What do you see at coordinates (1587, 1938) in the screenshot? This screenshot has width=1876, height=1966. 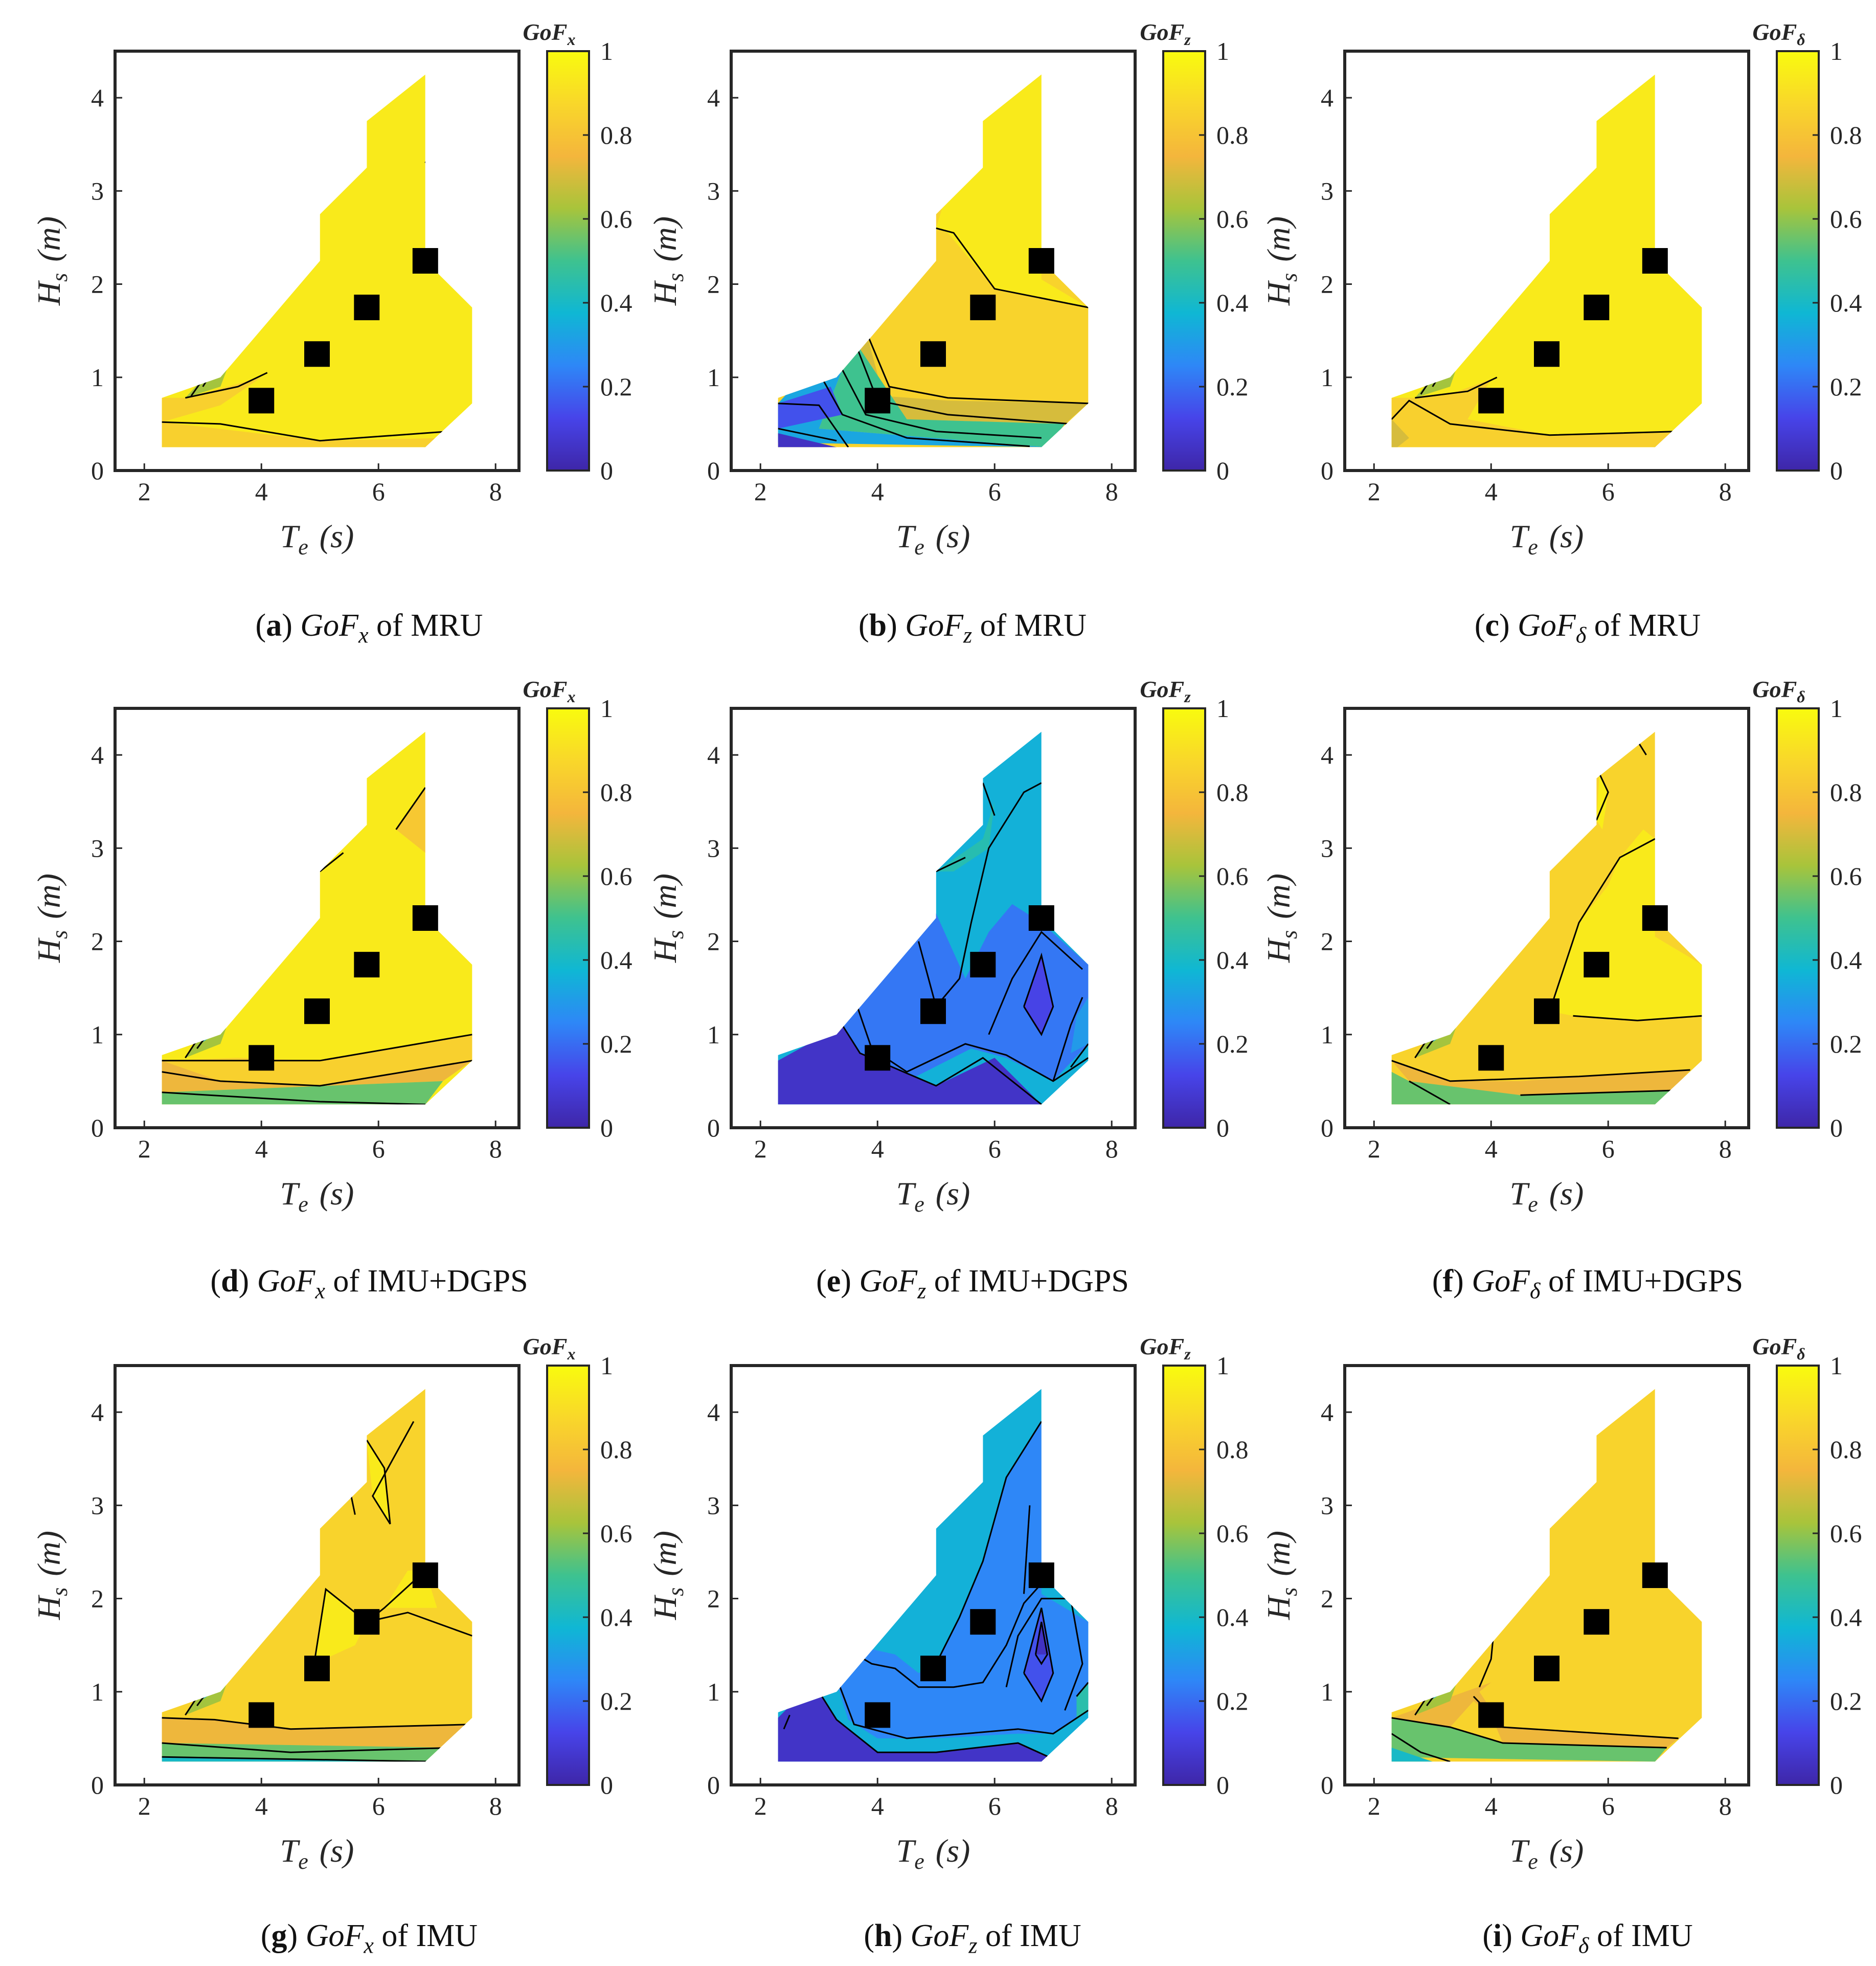 I see `panel-caption: (i) GoFδ of IMU` at bounding box center [1587, 1938].